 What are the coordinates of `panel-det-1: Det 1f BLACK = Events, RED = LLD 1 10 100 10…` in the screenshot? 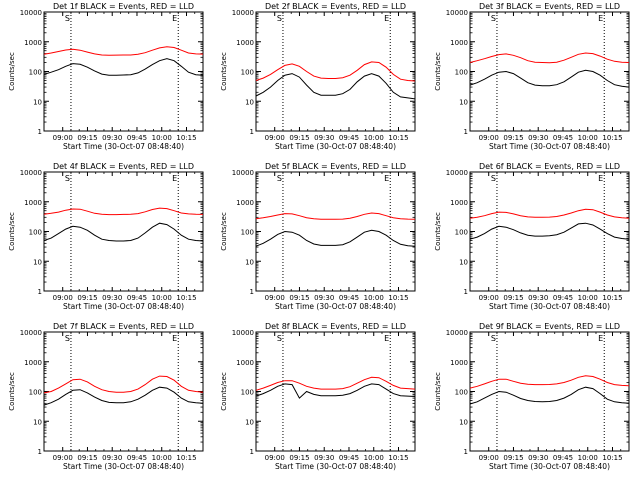 It's located at (106, 76).